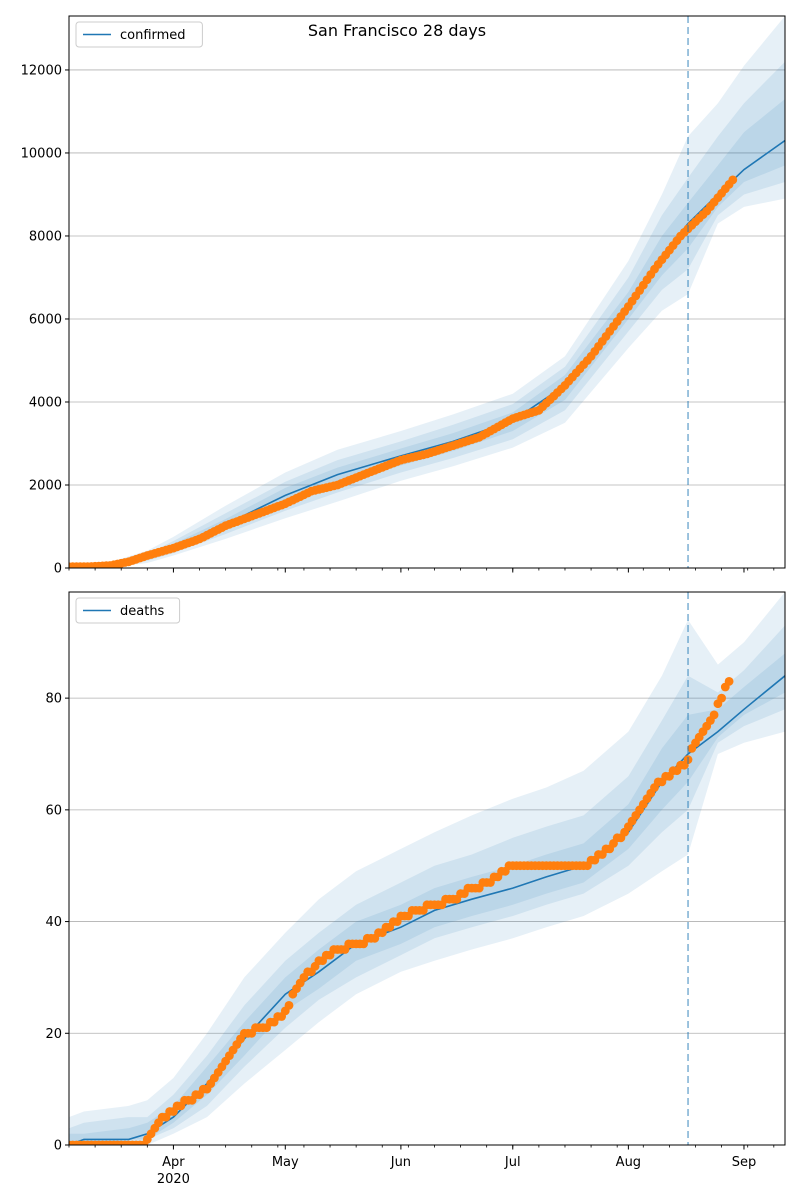  What do you see at coordinates (53, 922) in the screenshot?
I see `y-tick-label: 40` at bounding box center [53, 922].